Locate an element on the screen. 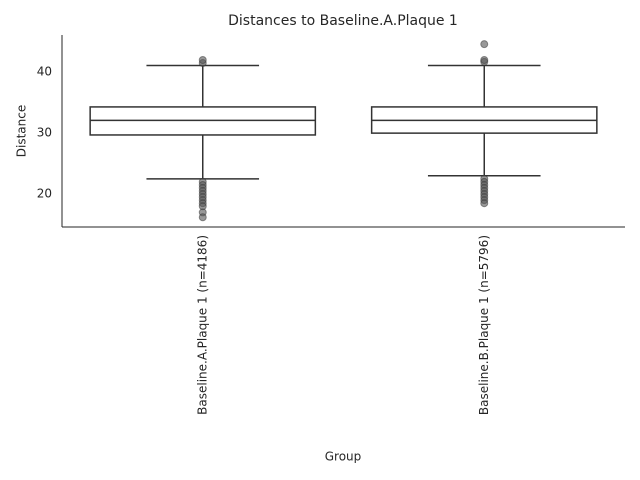  chart-title: Distances to Baseline.A.Plaque 1 is located at coordinates (343, 21).